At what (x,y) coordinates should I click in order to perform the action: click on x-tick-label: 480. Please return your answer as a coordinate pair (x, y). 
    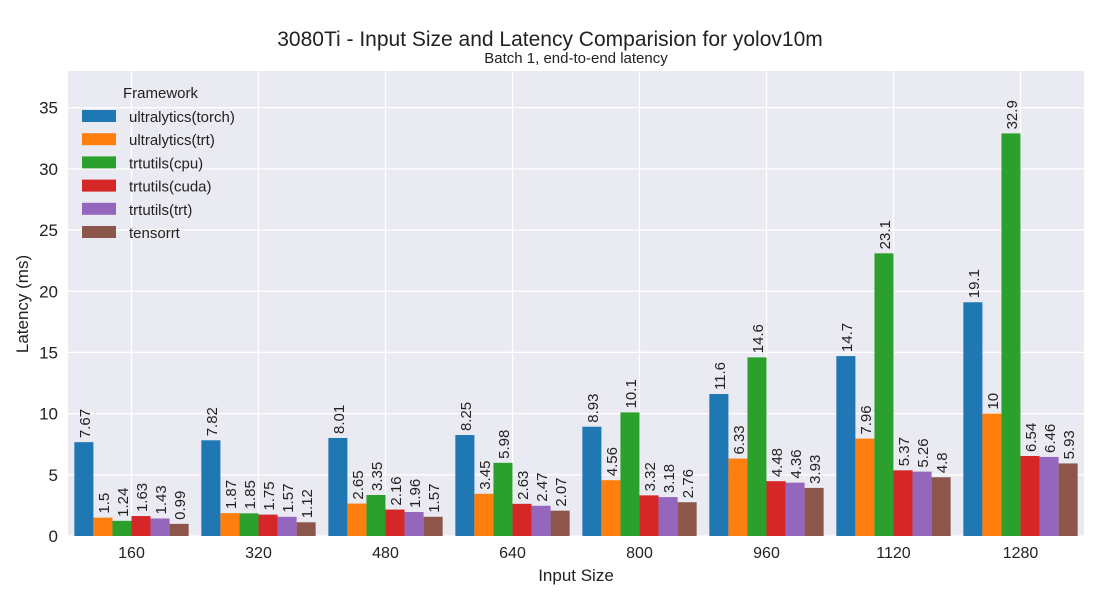
    Looking at the image, I should click on (385, 553).